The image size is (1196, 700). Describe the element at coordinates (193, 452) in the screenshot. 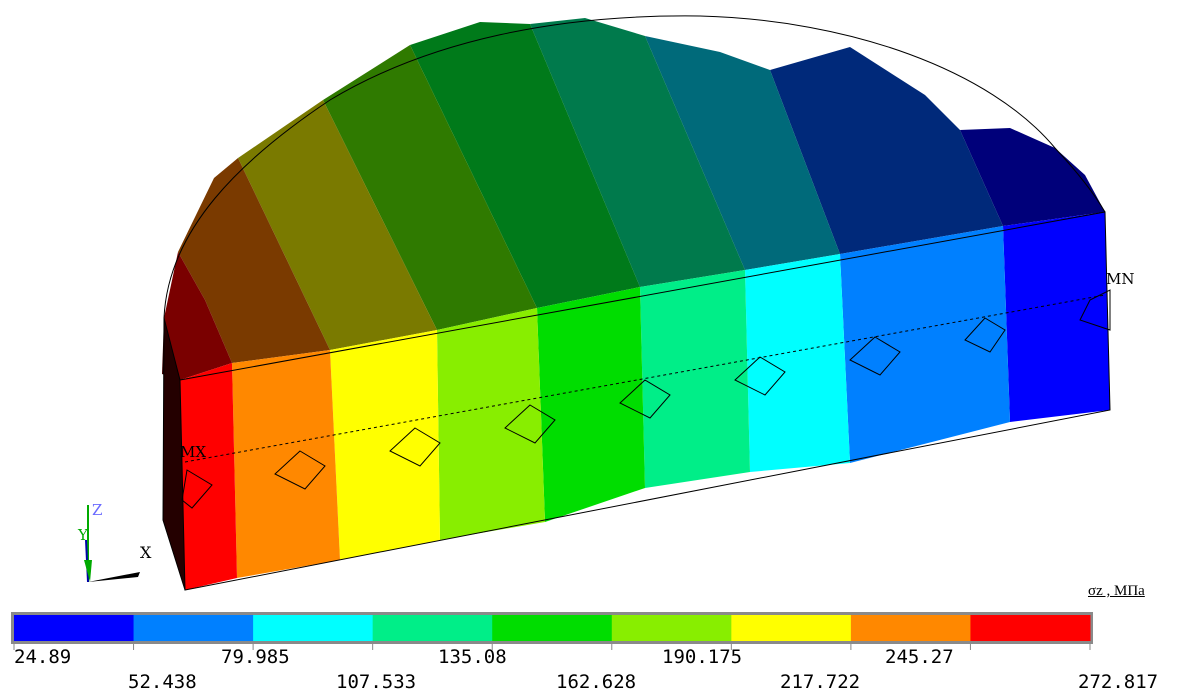

I see `max-marker-label: MX` at that location.